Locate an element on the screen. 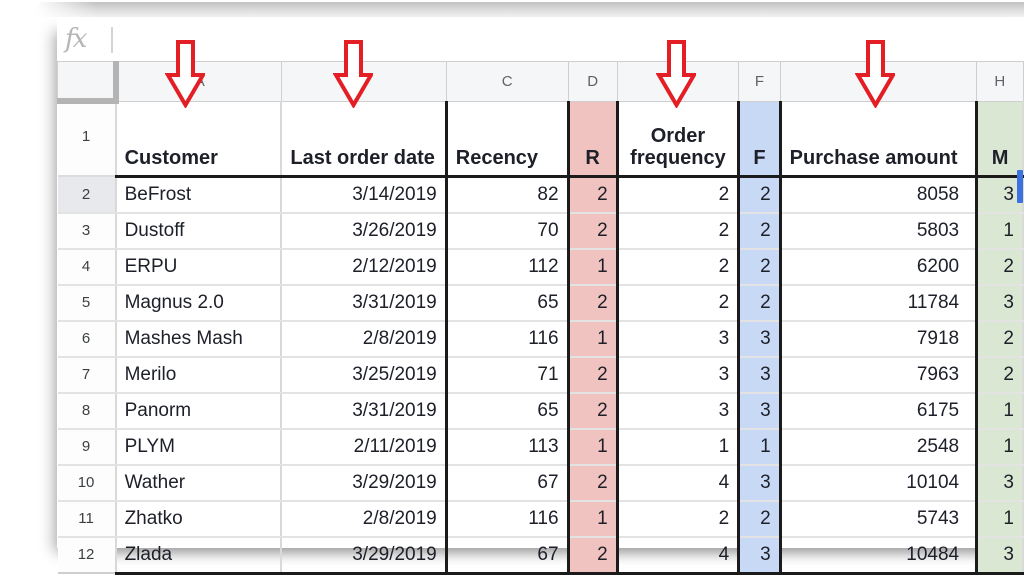  cell-B11: 2/8/2019 is located at coordinates (364, 519).